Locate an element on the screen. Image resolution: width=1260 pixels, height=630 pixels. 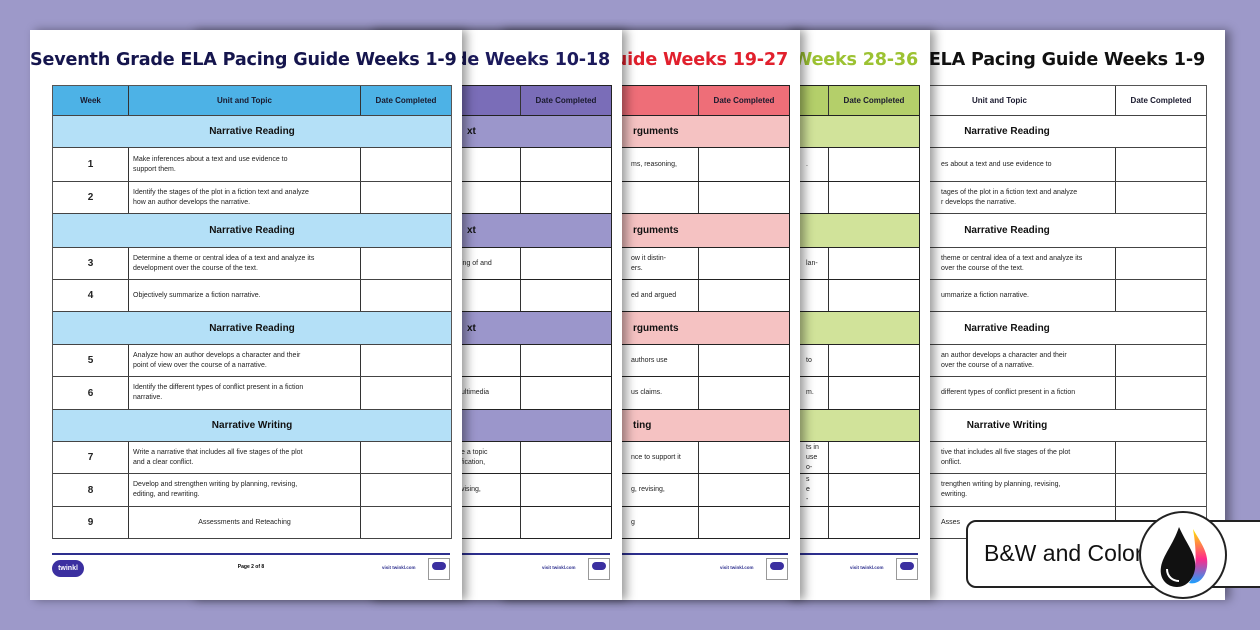
unit-topic: m. is located at coordinates (713, 393).